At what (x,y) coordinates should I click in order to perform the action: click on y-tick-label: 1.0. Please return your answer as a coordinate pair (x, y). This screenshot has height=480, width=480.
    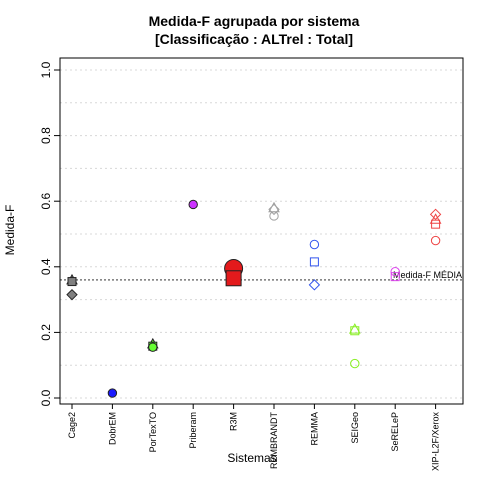
    Looking at the image, I should click on (46, 69).